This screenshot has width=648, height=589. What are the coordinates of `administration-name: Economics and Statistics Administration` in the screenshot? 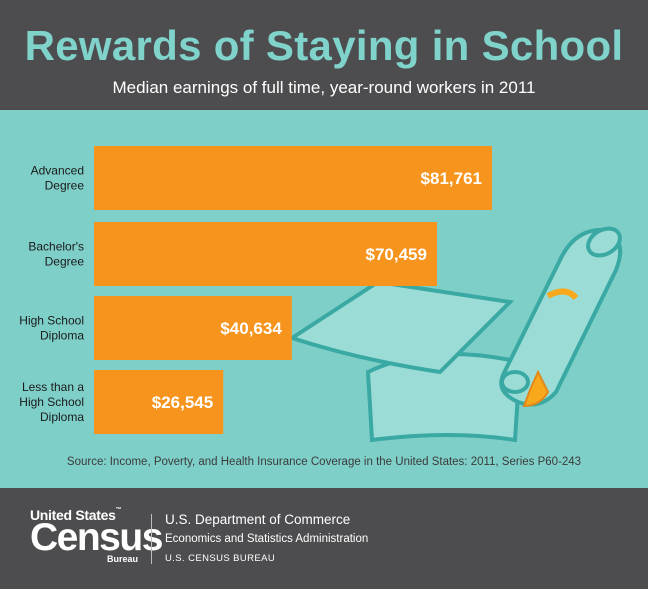 It's located at (267, 539).